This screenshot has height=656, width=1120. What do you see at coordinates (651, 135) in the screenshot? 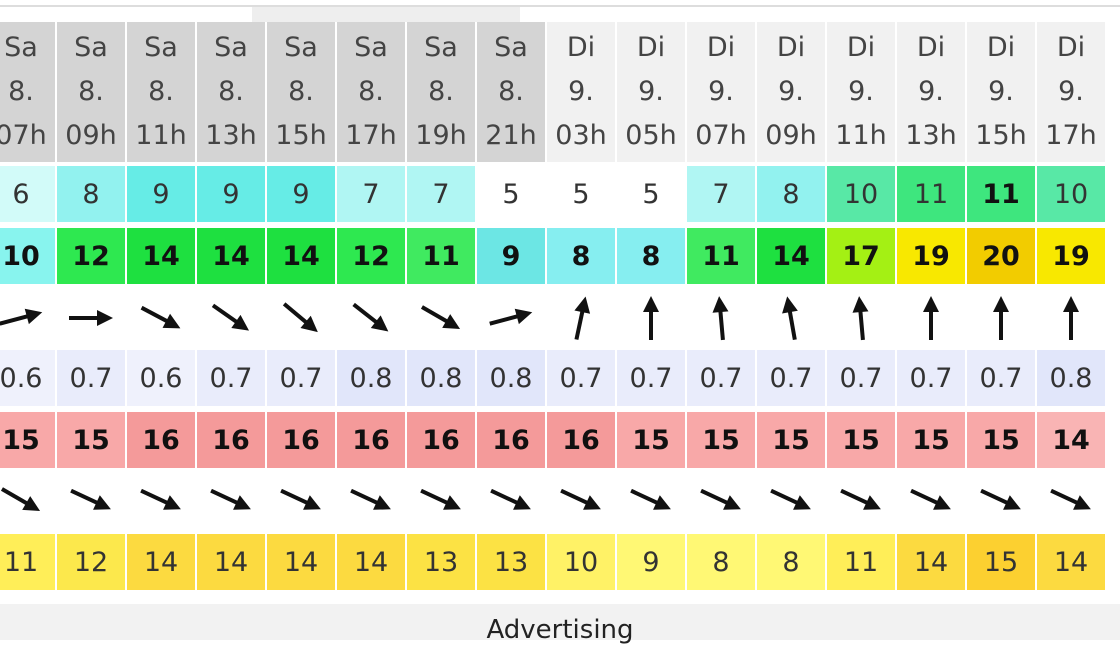
I see `header-hour: 05h` at bounding box center [651, 135].